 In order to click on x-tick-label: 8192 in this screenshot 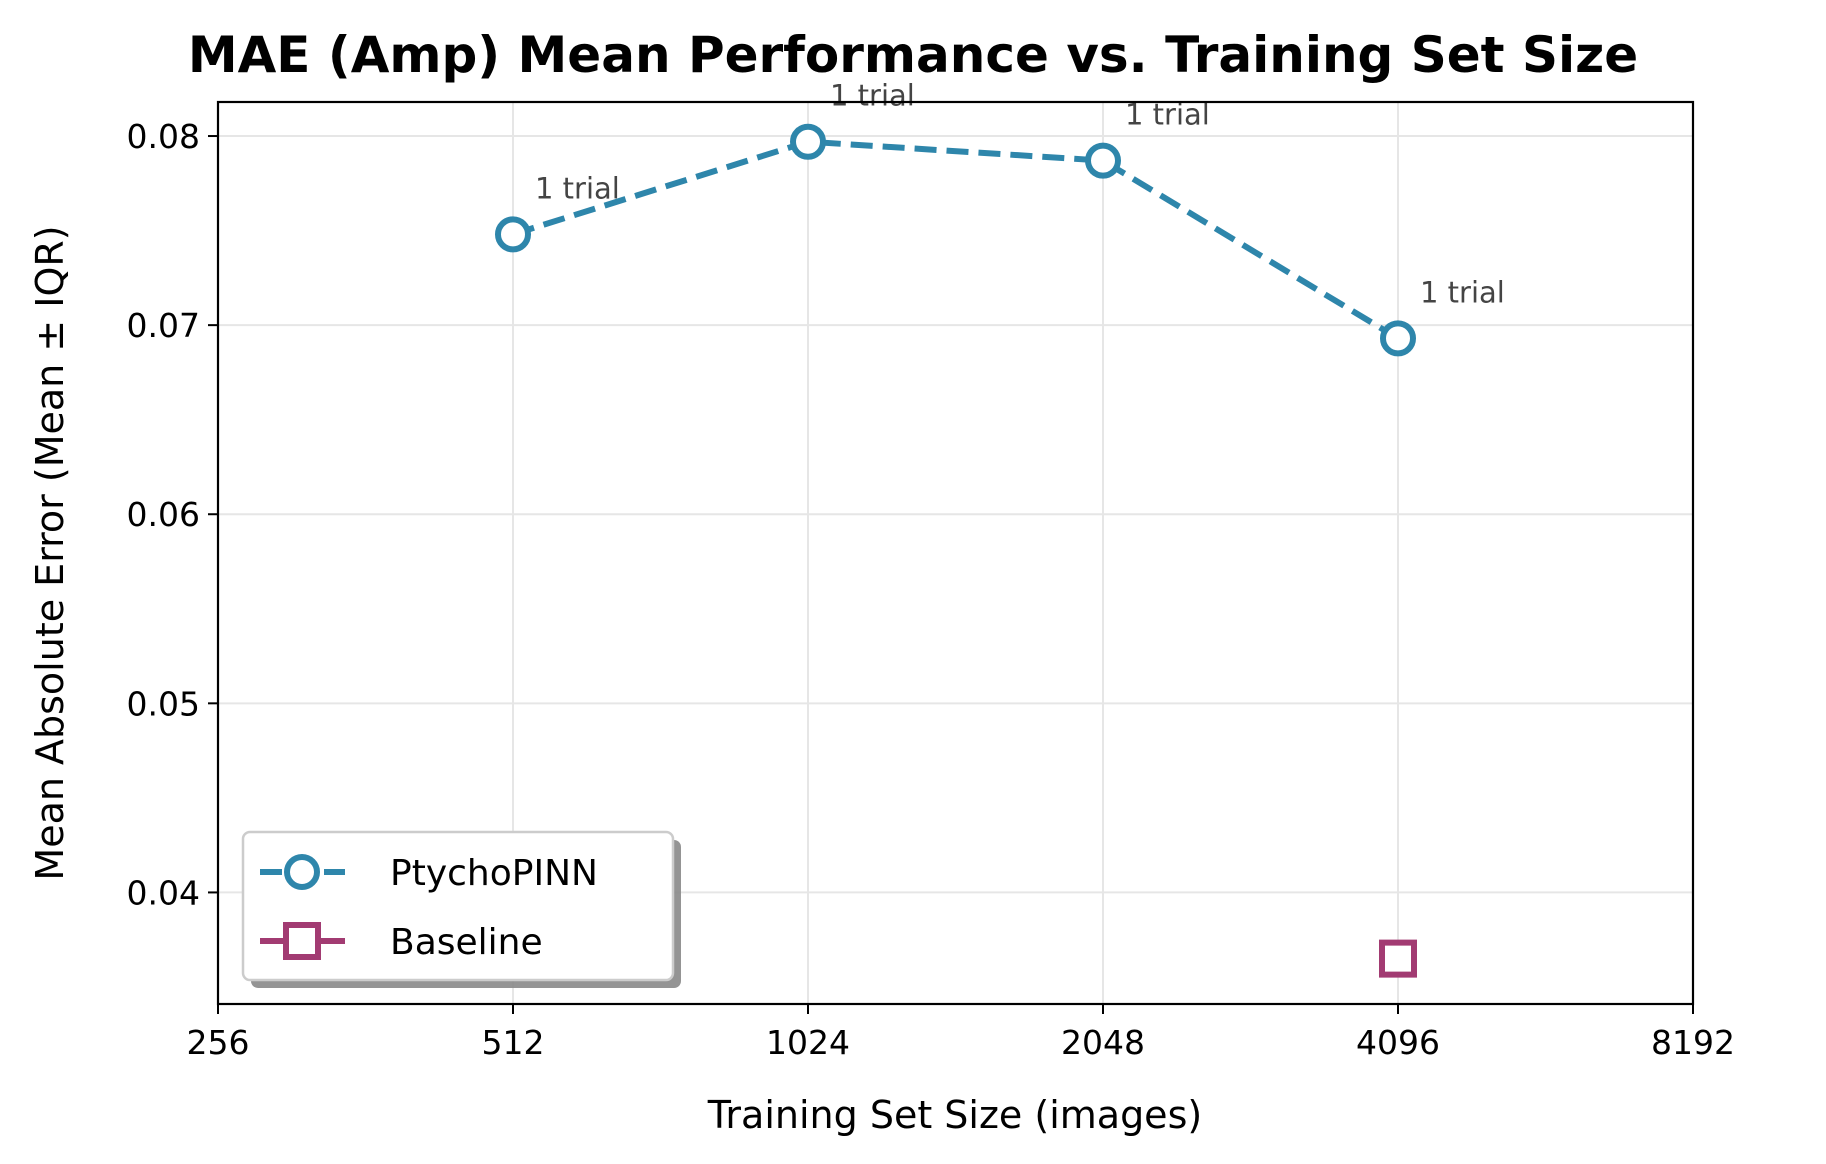, I will do `click(1693, 1042)`.